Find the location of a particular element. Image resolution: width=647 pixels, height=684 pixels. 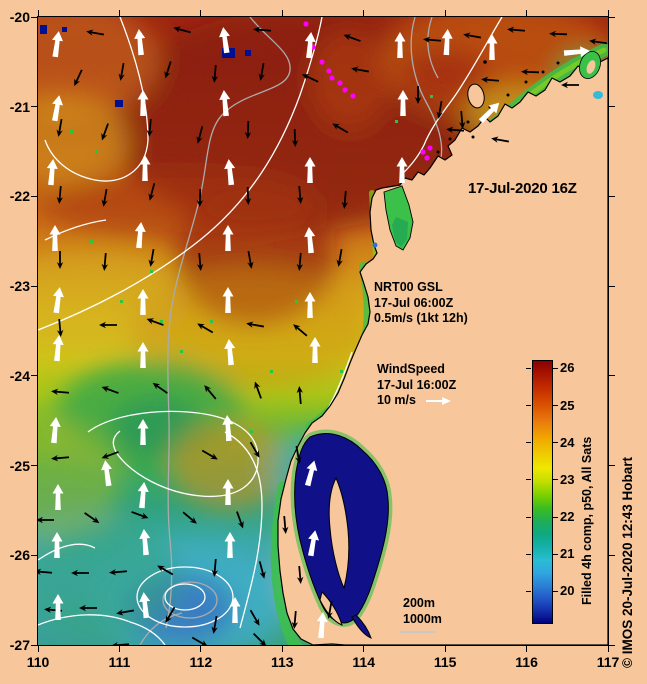

imos-credit: © IMOS 20-Jul-2020 12:43 Hobart is located at coordinates (627, 562).